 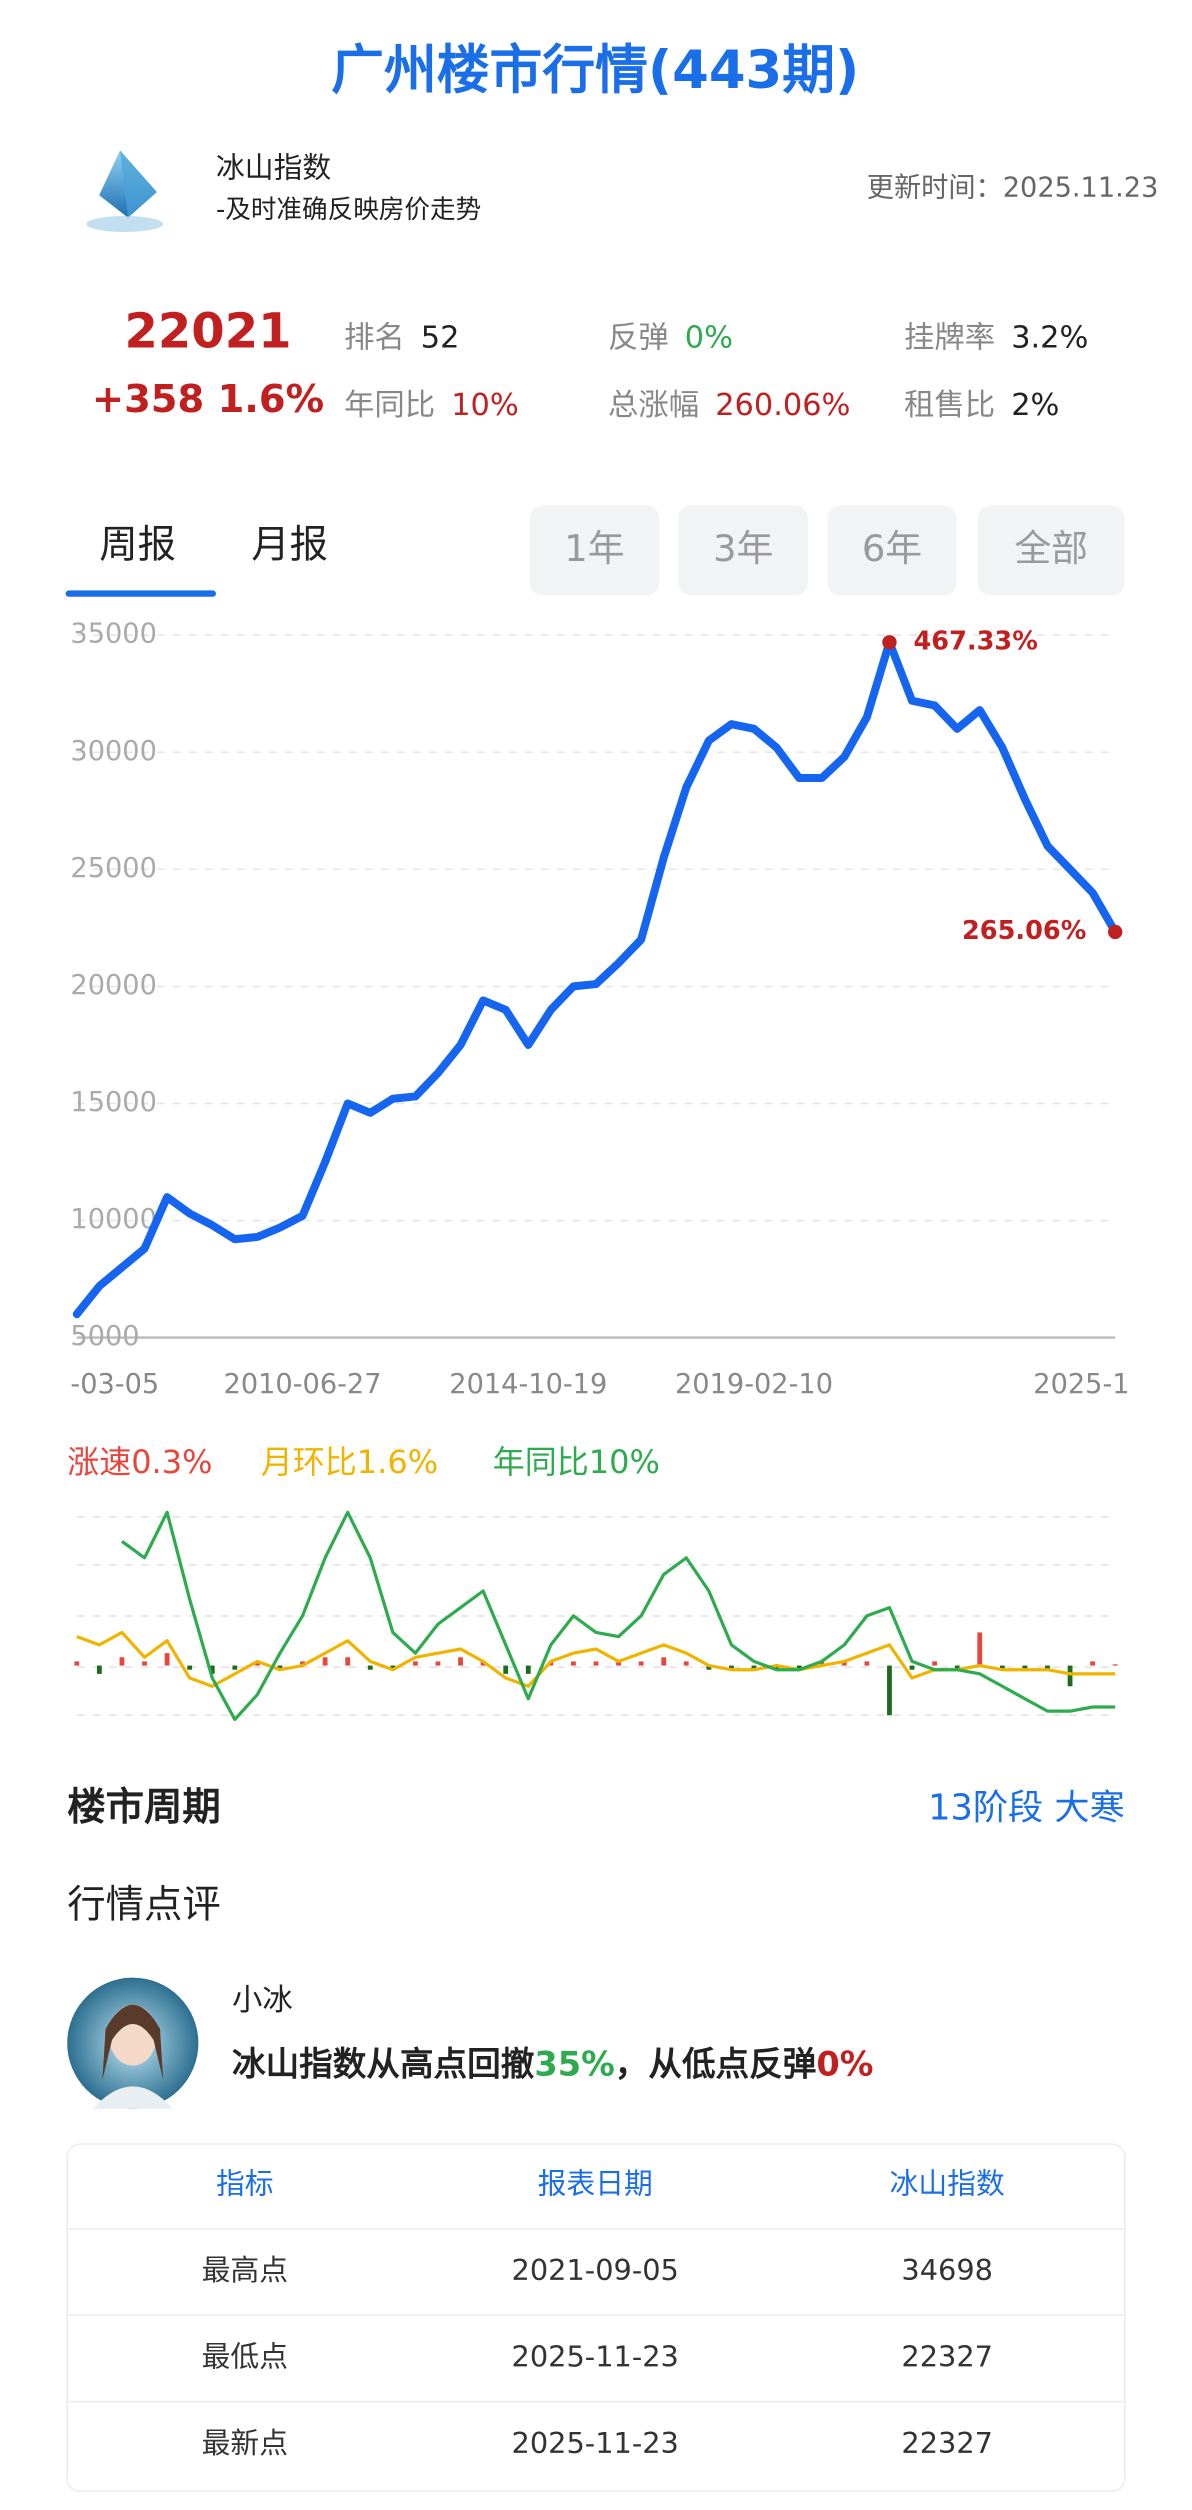 I want to click on review-author: 小冰, so click(x=262, y=2000).